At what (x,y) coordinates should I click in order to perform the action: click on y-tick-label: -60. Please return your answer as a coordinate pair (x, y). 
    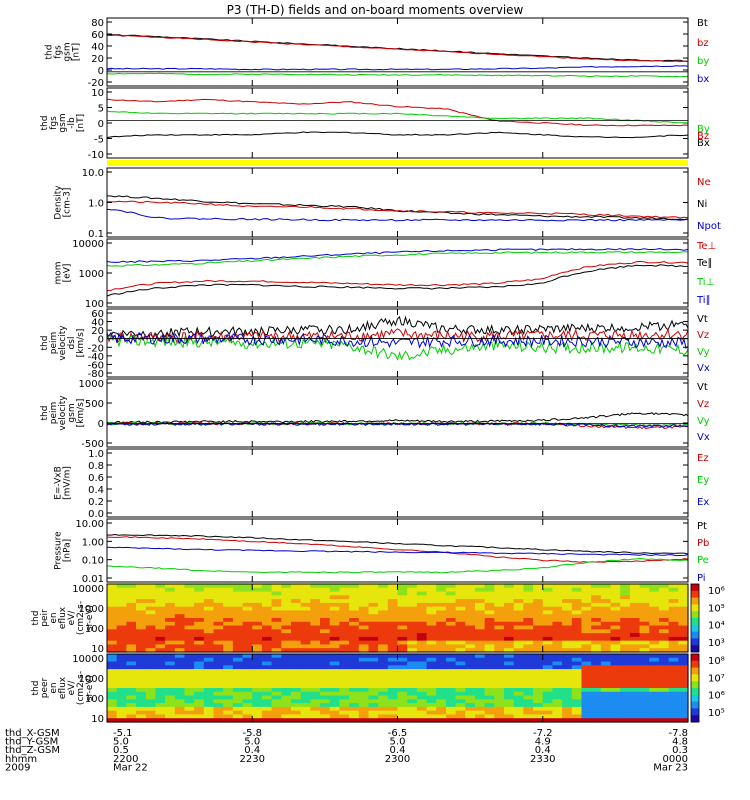
    Looking at the image, I should click on (96, 365).